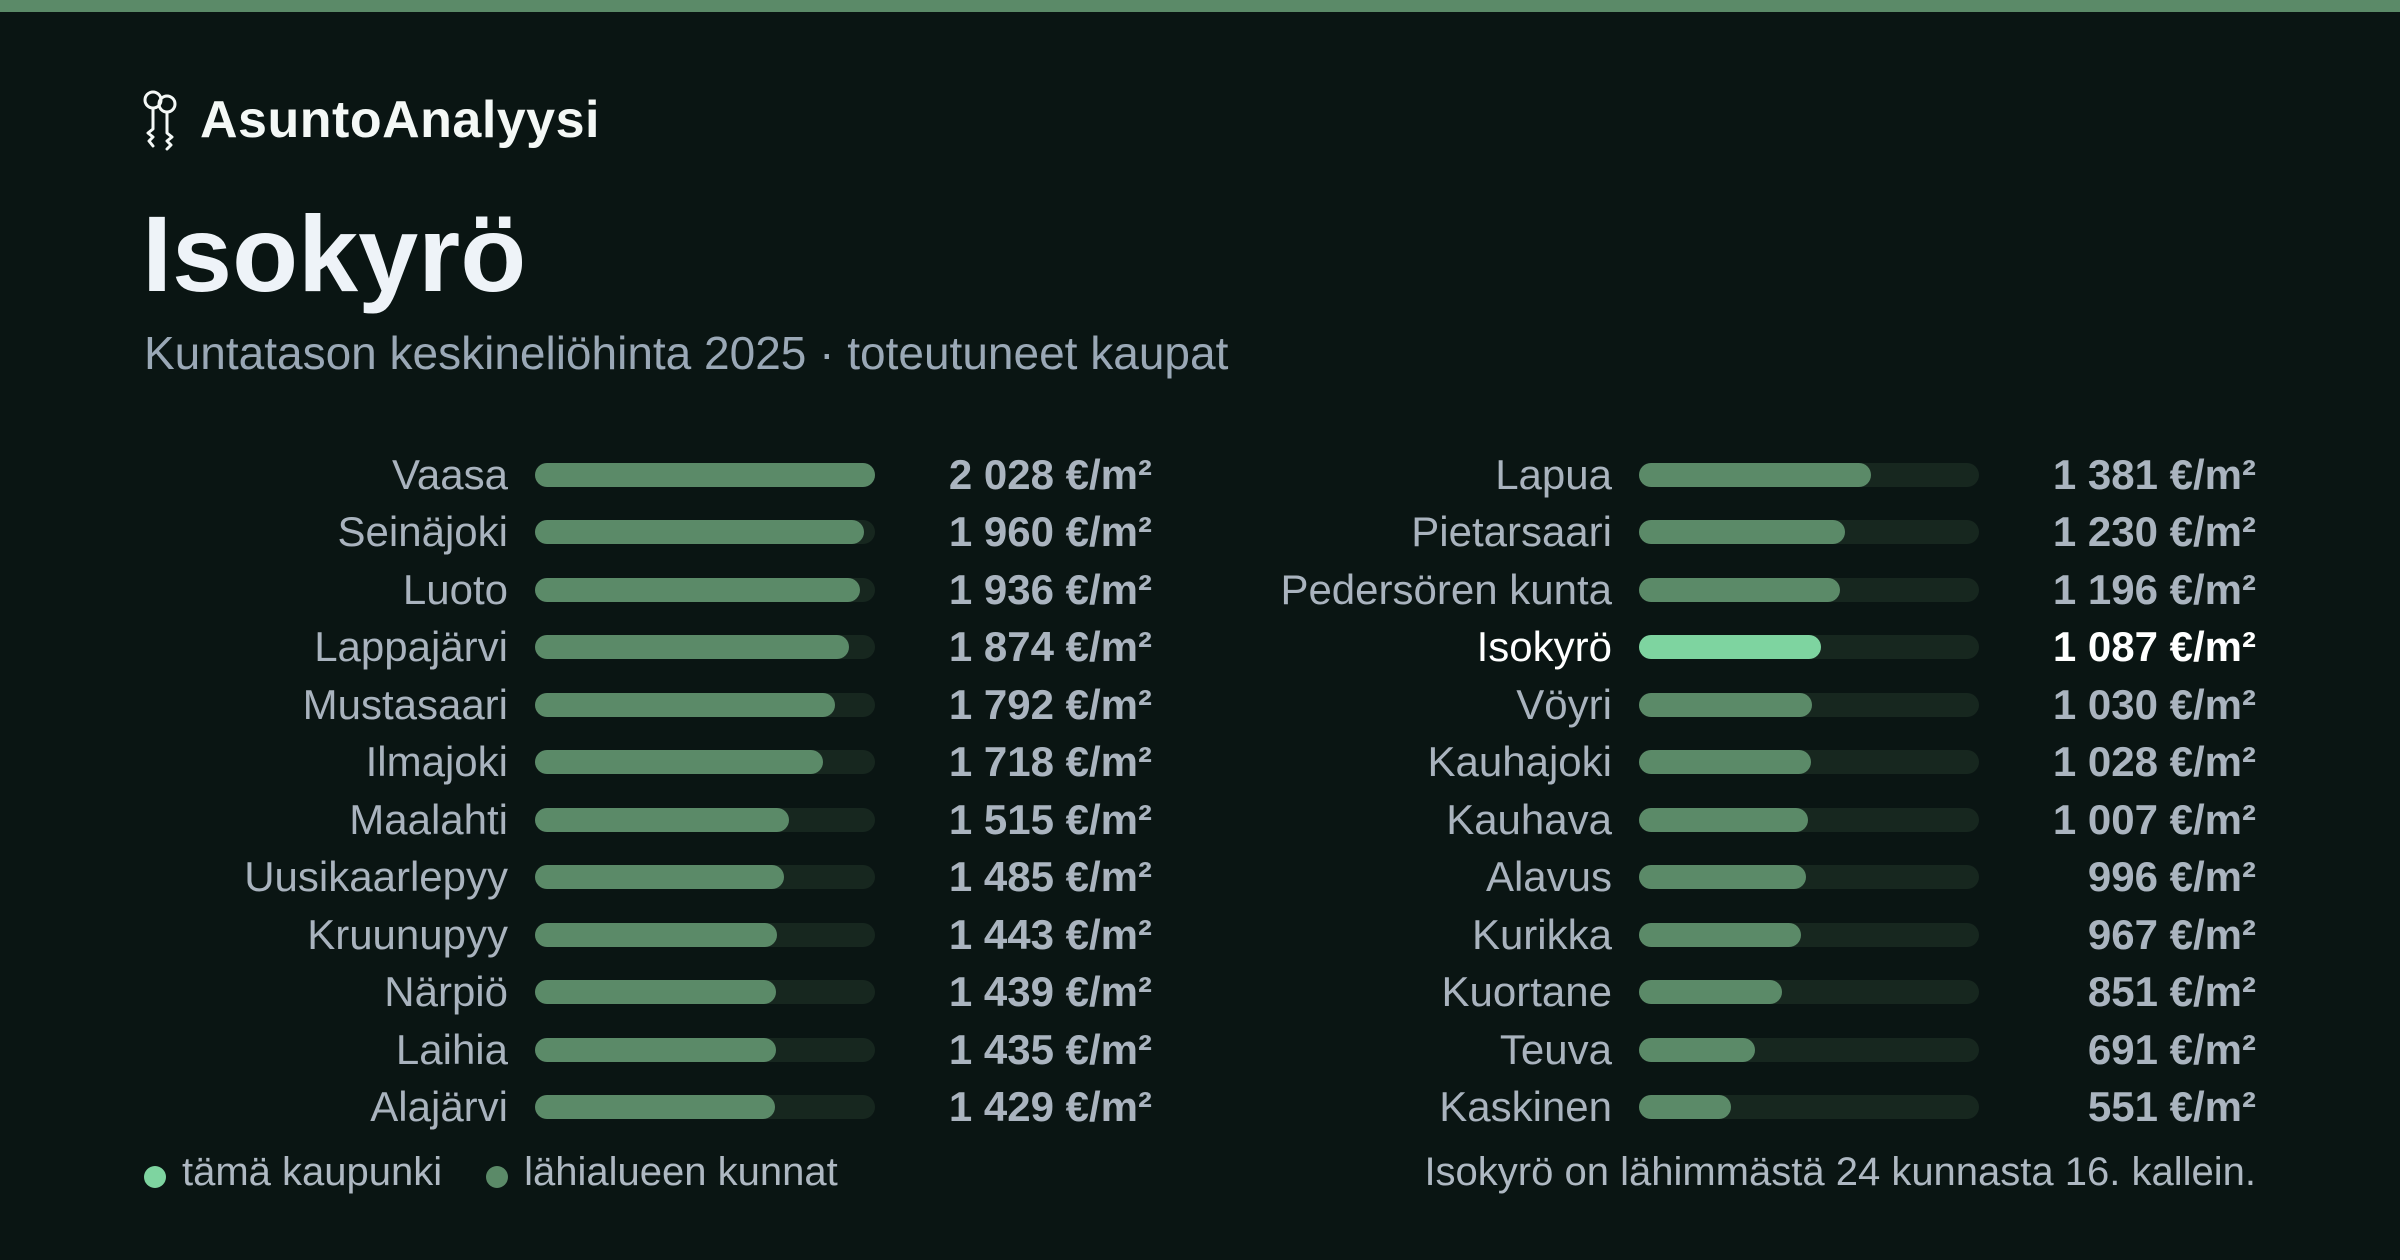  What do you see at coordinates (1050, 532) in the screenshot?
I see `bar-value-label: 1 960 €/m²` at bounding box center [1050, 532].